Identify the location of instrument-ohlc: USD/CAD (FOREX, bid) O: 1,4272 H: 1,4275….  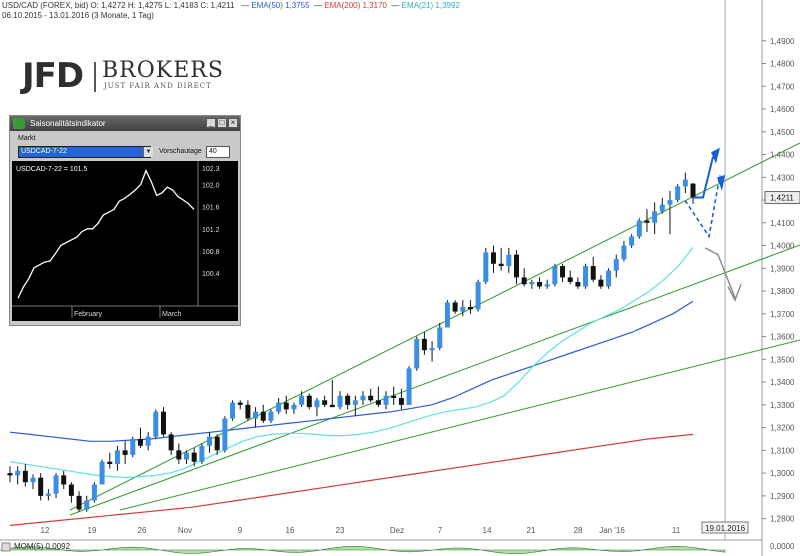
(118, 5).